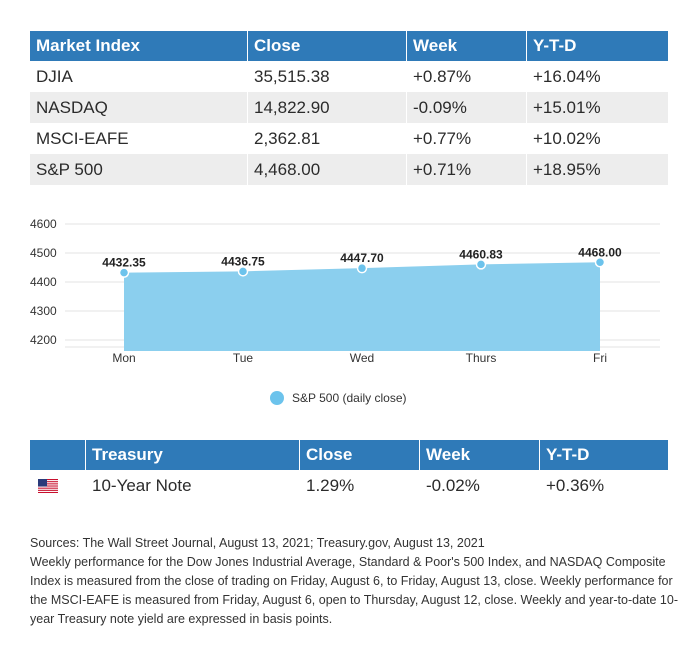 The height and width of the screenshot is (658, 700). What do you see at coordinates (327, 169) in the screenshot?
I see `index-close: 4,468.00` at bounding box center [327, 169].